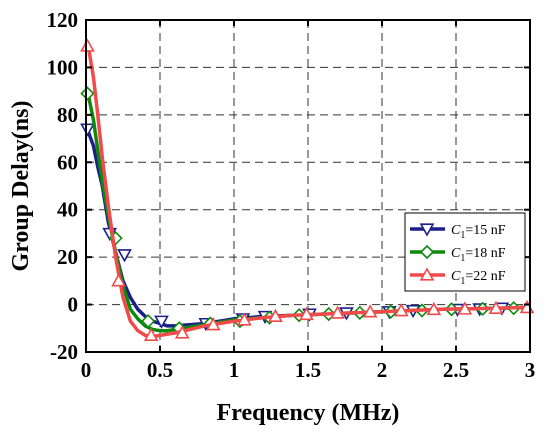 This screenshot has width=550, height=435. What do you see at coordinates (73, 305) in the screenshot?
I see `y-tick-label: 0` at bounding box center [73, 305].